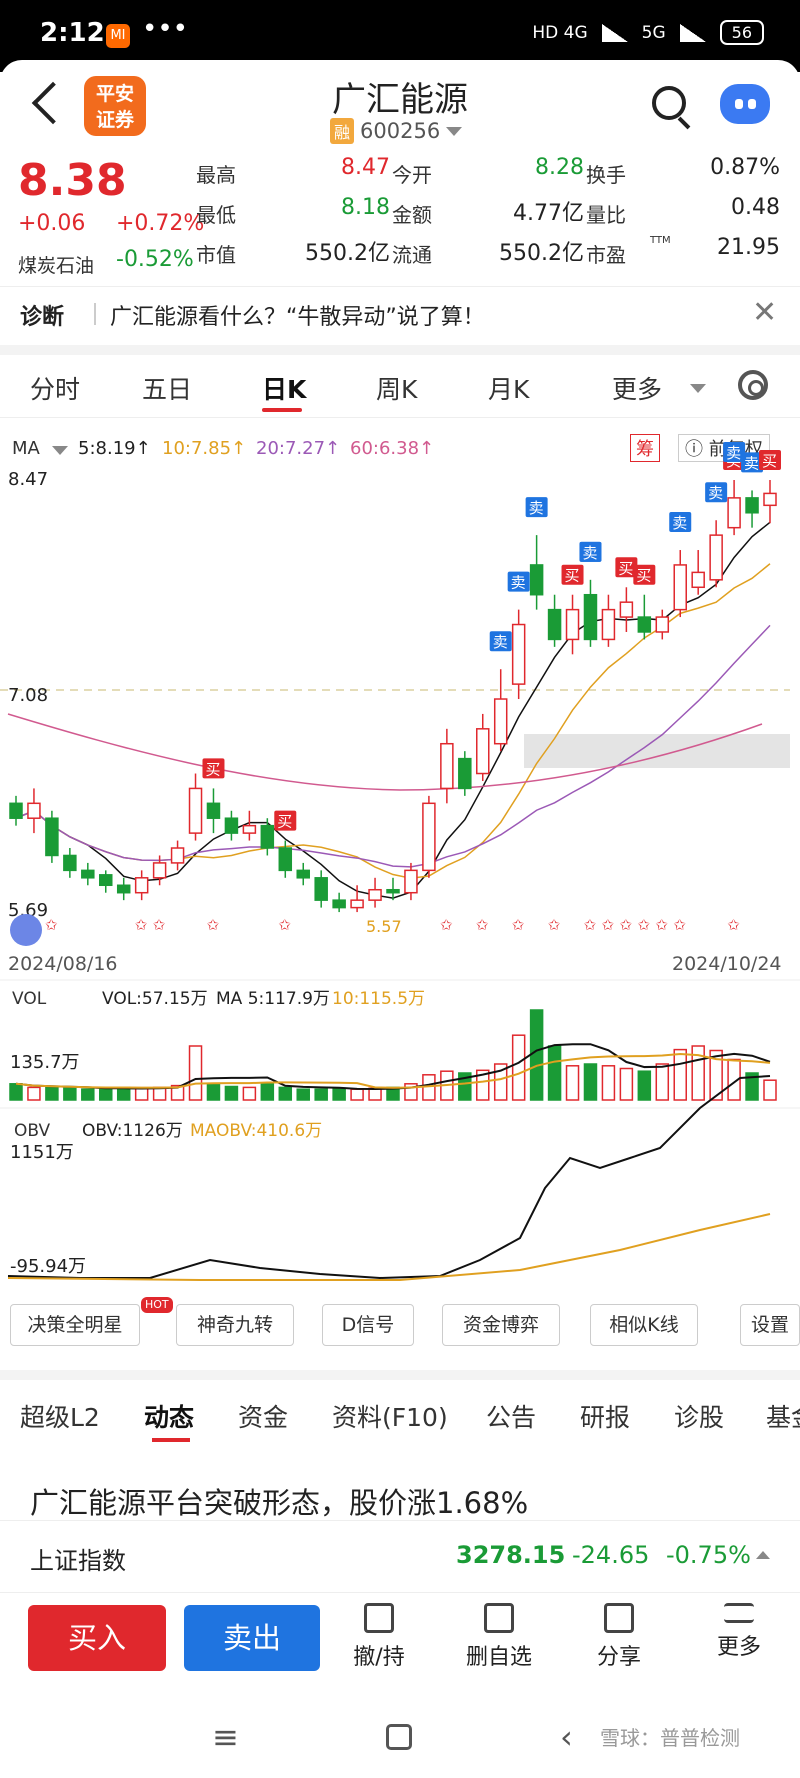 The image size is (800, 1778). Describe the element at coordinates (499, 1637) in the screenshot. I see `remove-watchlist-button: 删自选` at that location.